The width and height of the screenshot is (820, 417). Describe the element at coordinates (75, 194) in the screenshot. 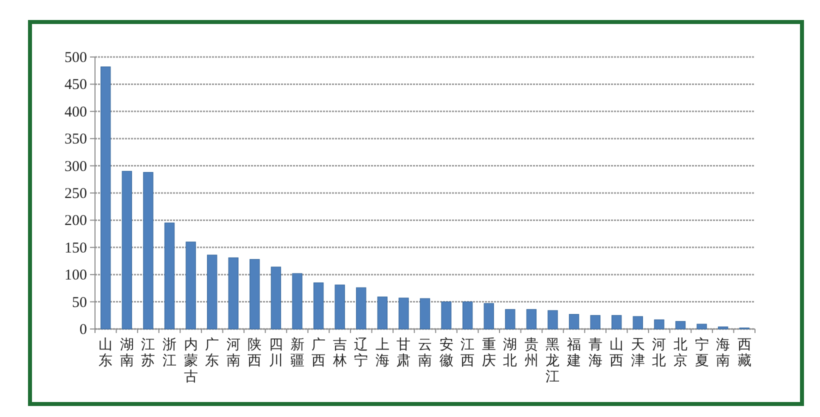

I see `y-tick-label: 250` at that location.